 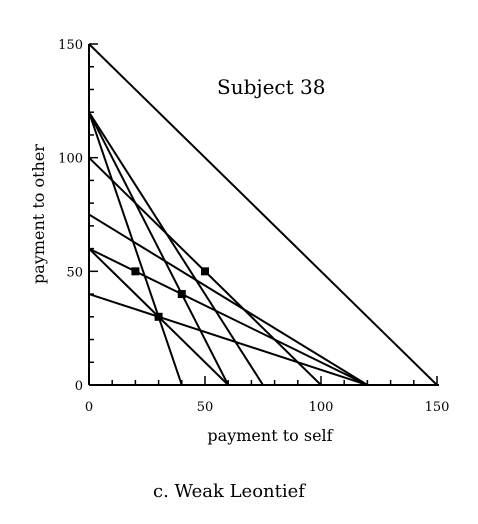 I want to click on choice-points, so click(x=170, y=294).